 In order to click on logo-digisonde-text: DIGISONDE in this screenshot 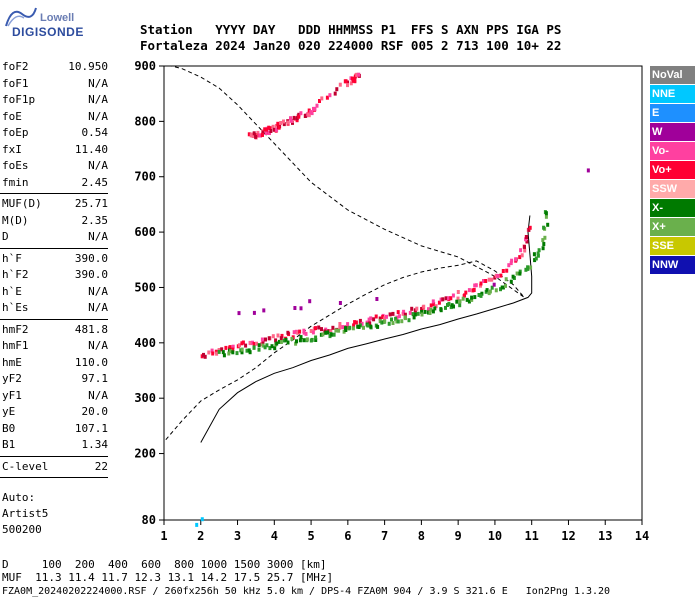, I will do `click(48, 32)`.